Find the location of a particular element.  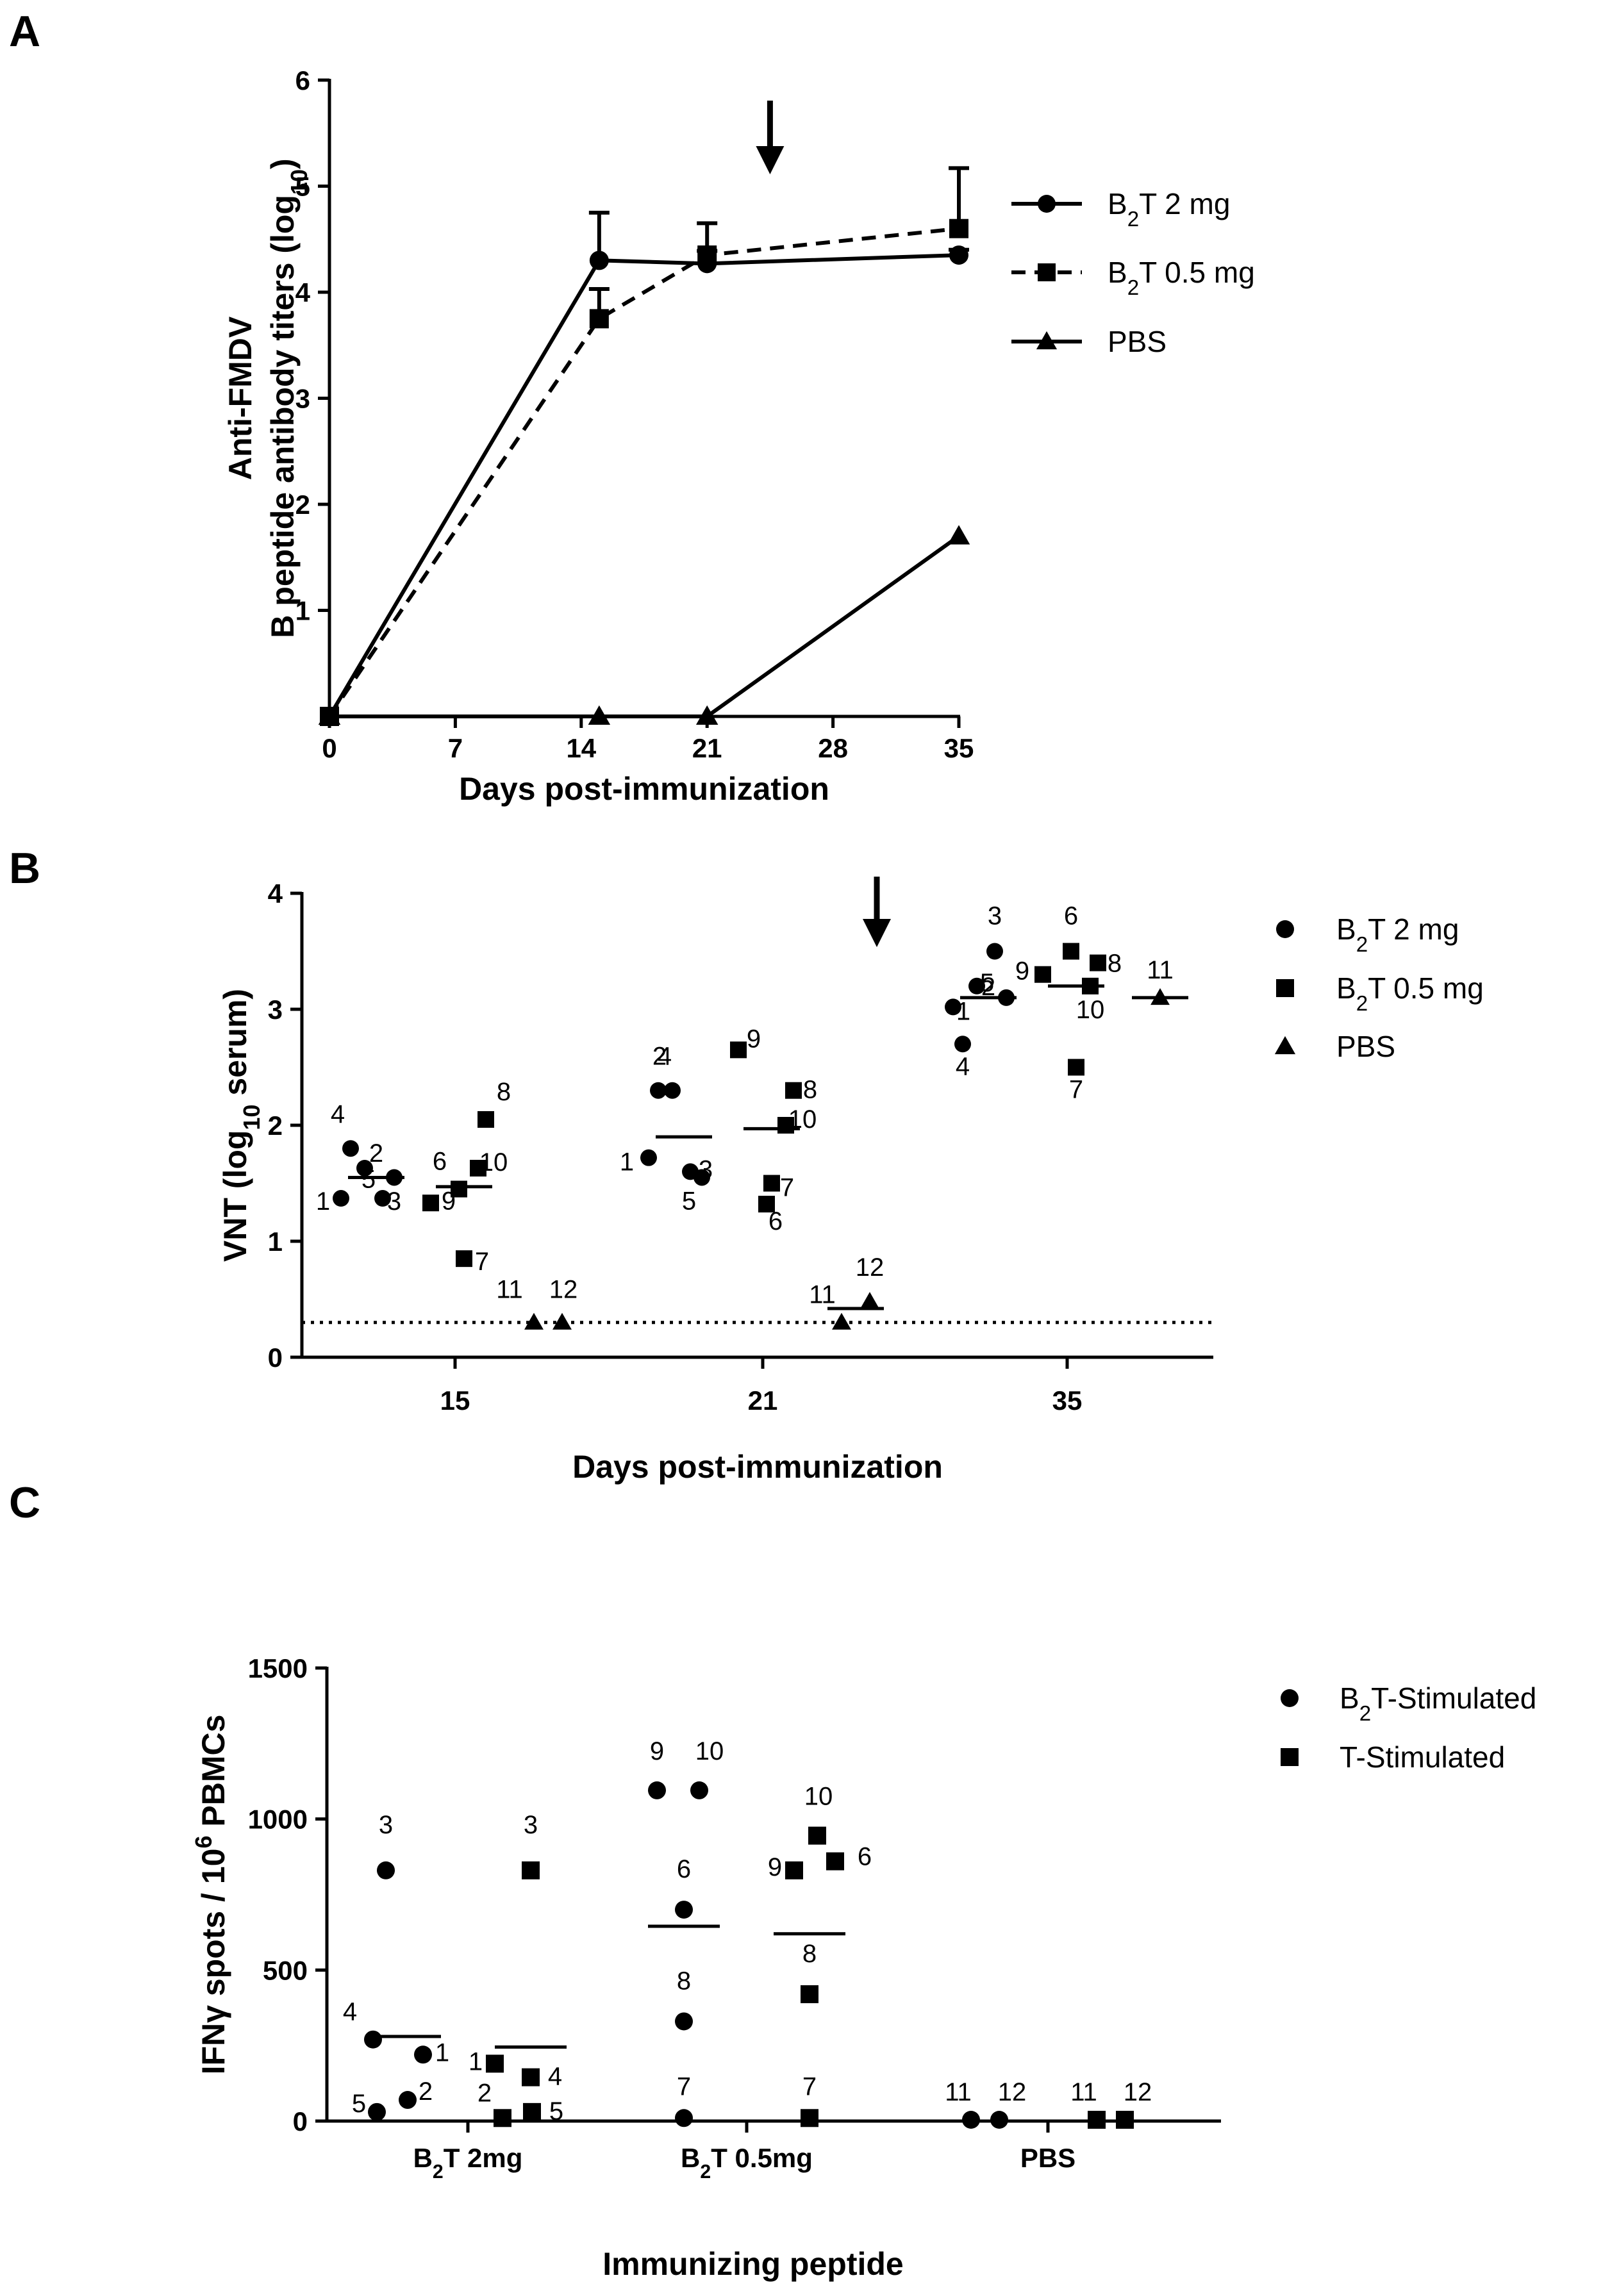

x-axis-title: Immunizing peptide is located at coordinates (752, 2264).